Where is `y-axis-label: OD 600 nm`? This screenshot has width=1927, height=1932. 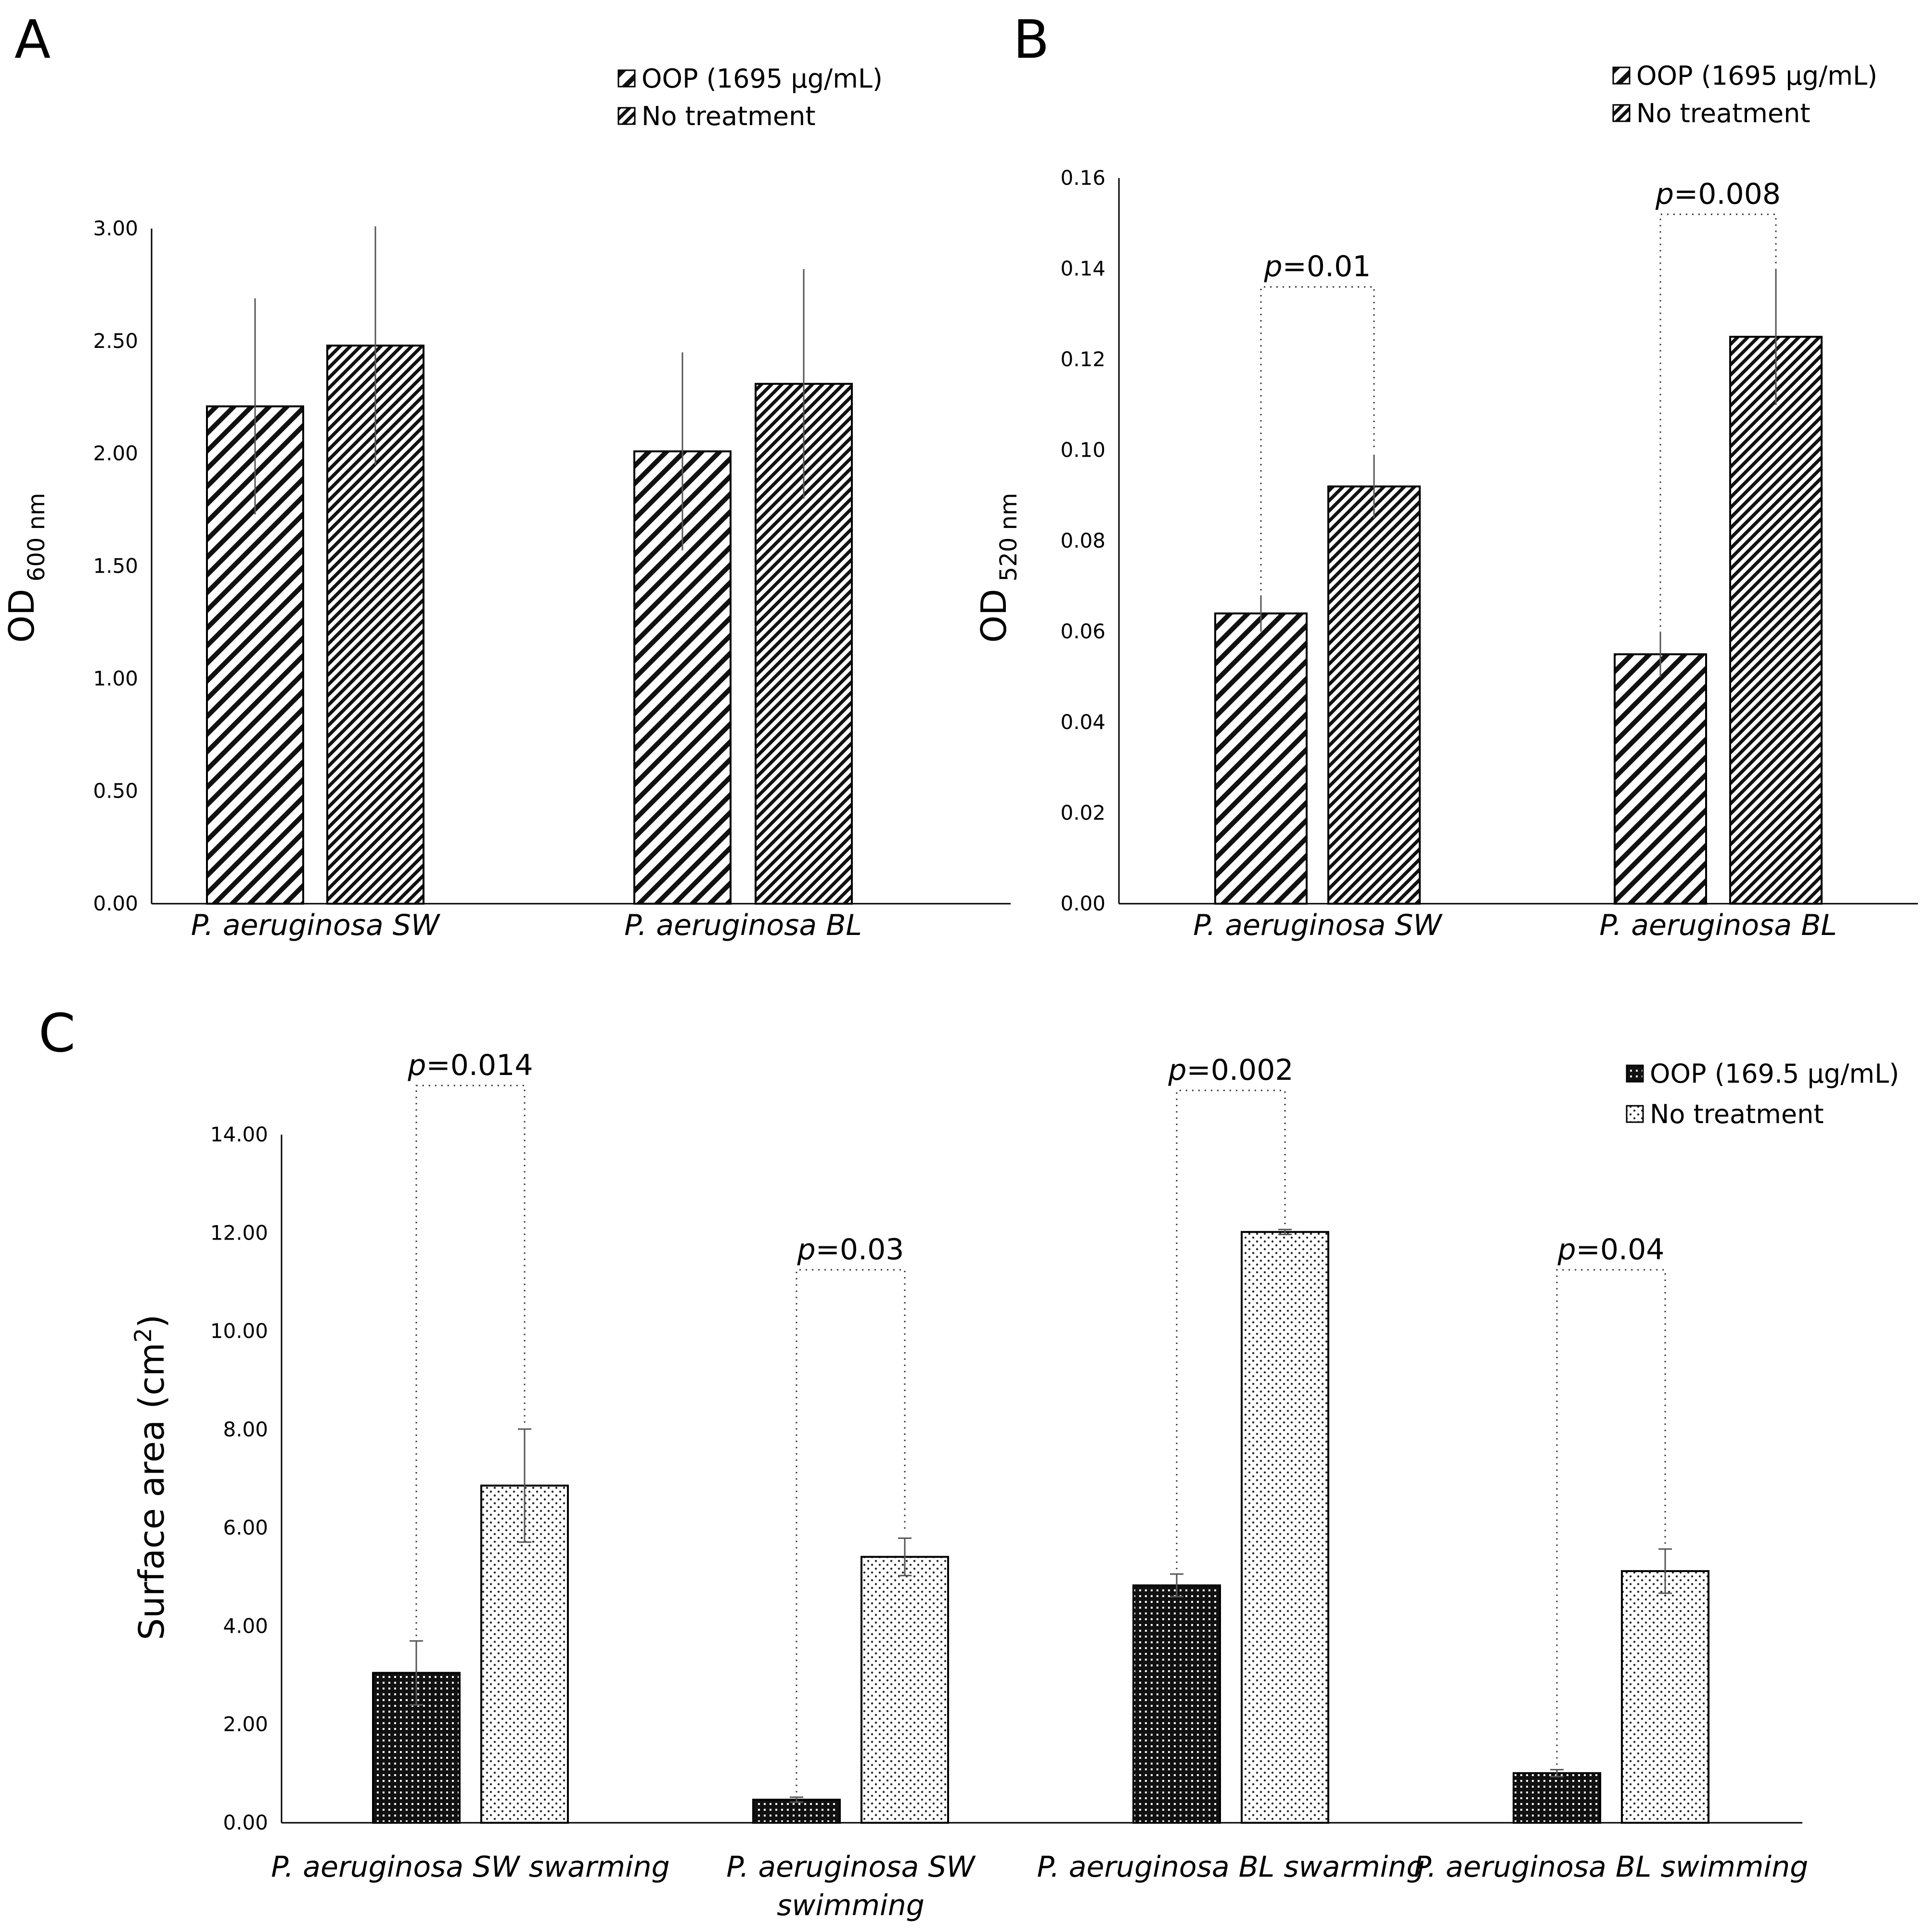 y-axis-label: OD 600 nm is located at coordinates (25, 567).